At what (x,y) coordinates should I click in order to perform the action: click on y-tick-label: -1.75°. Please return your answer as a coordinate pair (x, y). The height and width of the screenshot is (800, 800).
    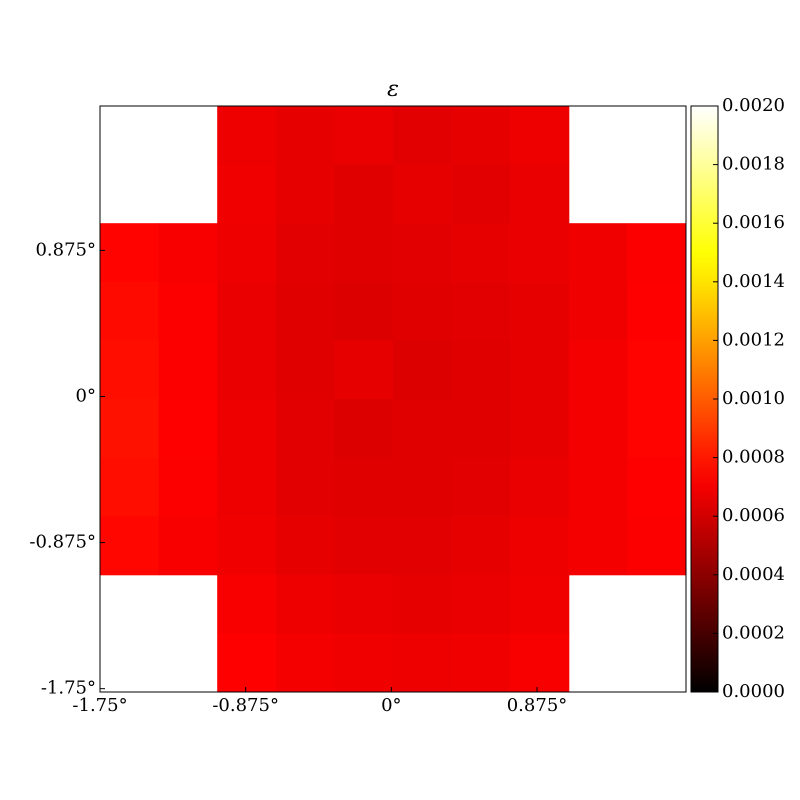
    Looking at the image, I should click on (68, 688).